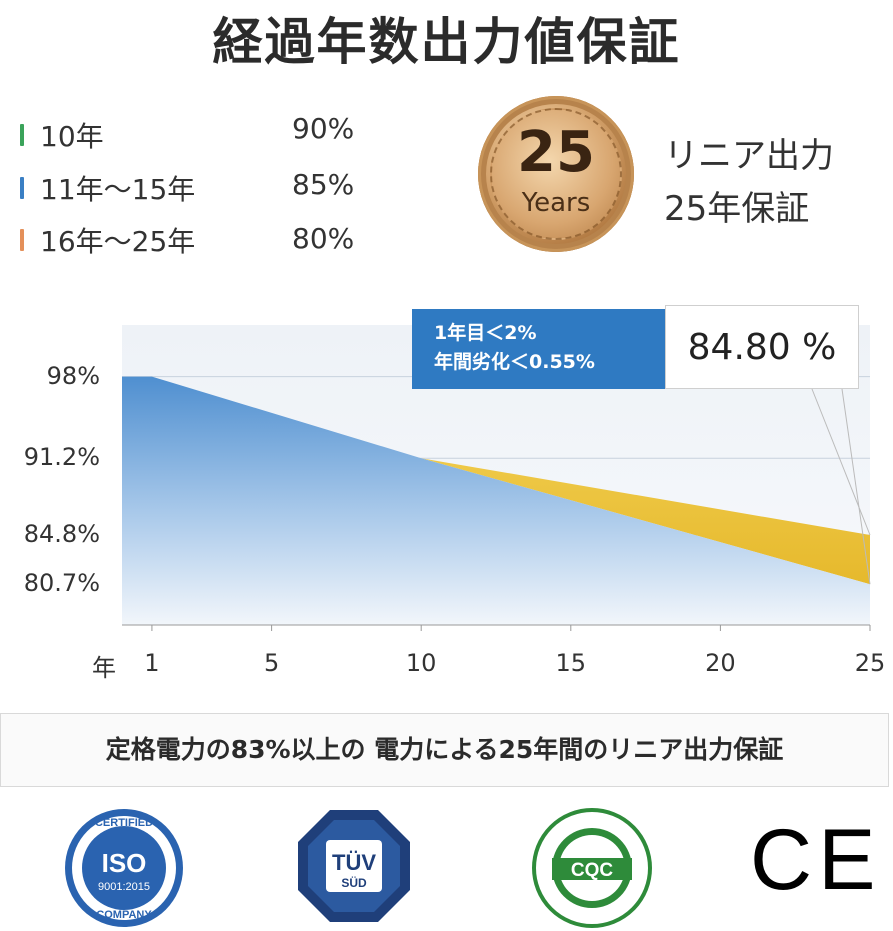 The width and height of the screenshot is (893, 931). I want to click on tuv-sud-badge: TÜV SÜD, so click(354, 866).